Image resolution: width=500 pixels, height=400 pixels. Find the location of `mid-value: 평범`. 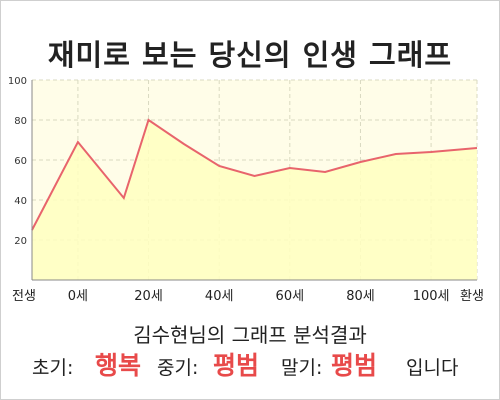

mid-value: 평범 is located at coordinates (236, 365).